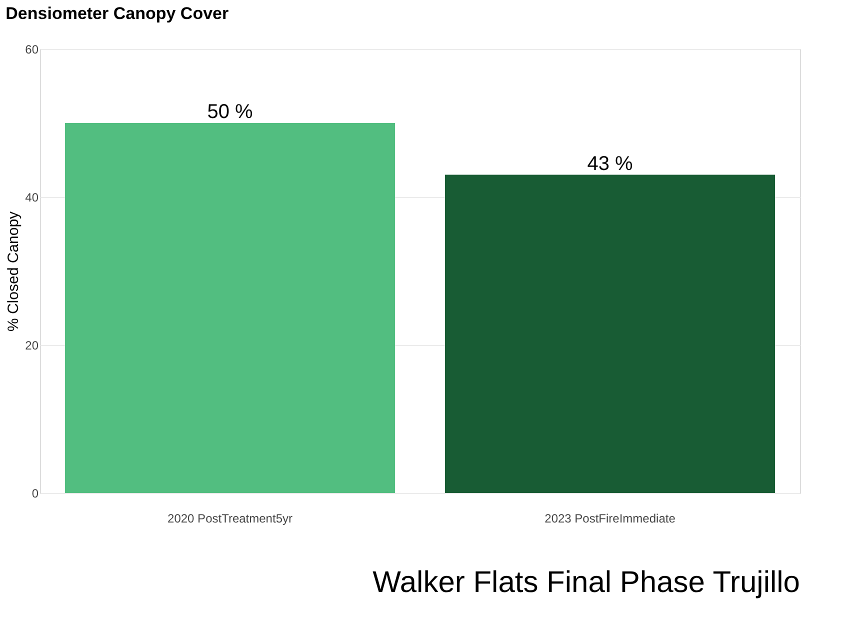  Describe the element at coordinates (586, 582) in the screenshot. I see `text: Walker Flats Final Phase Trujillo` at that location.